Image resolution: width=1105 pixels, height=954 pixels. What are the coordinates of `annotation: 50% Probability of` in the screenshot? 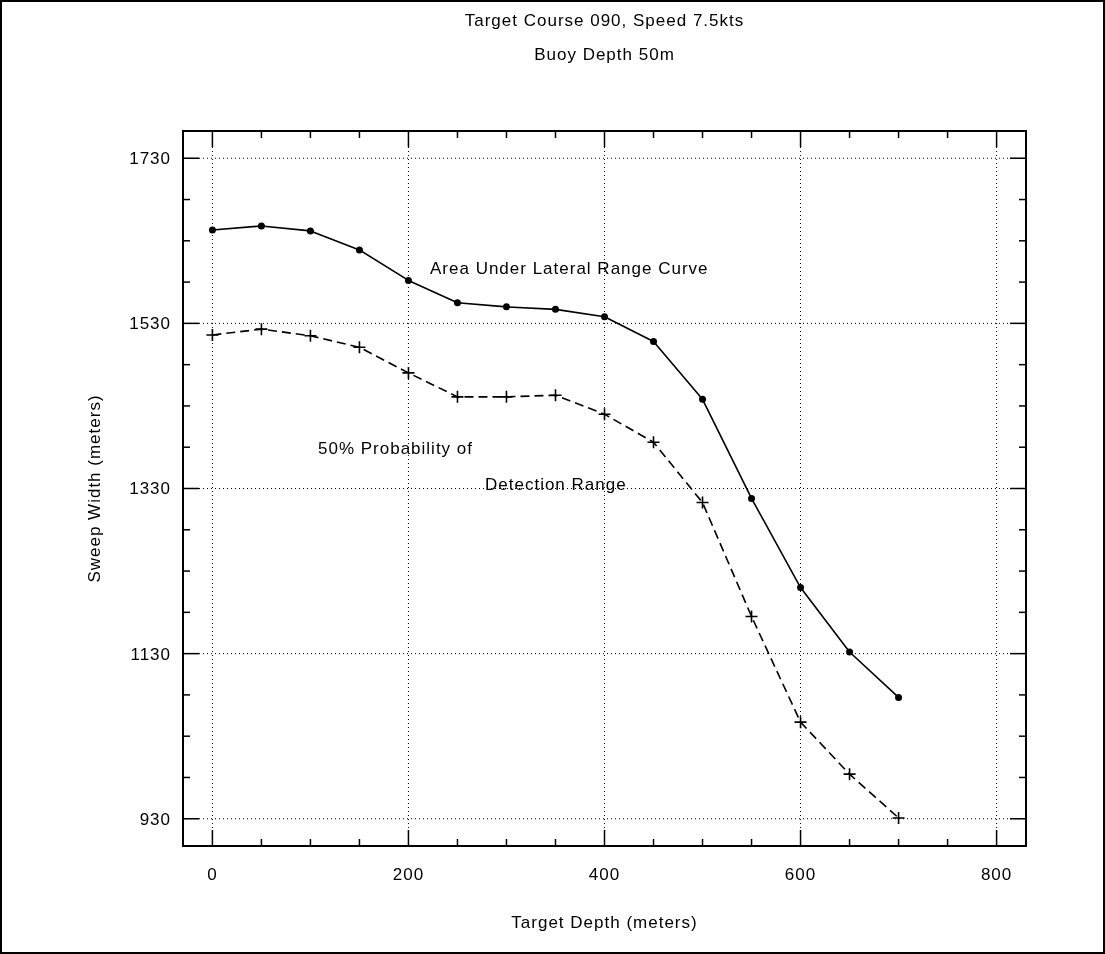 It's located at (396, 448).